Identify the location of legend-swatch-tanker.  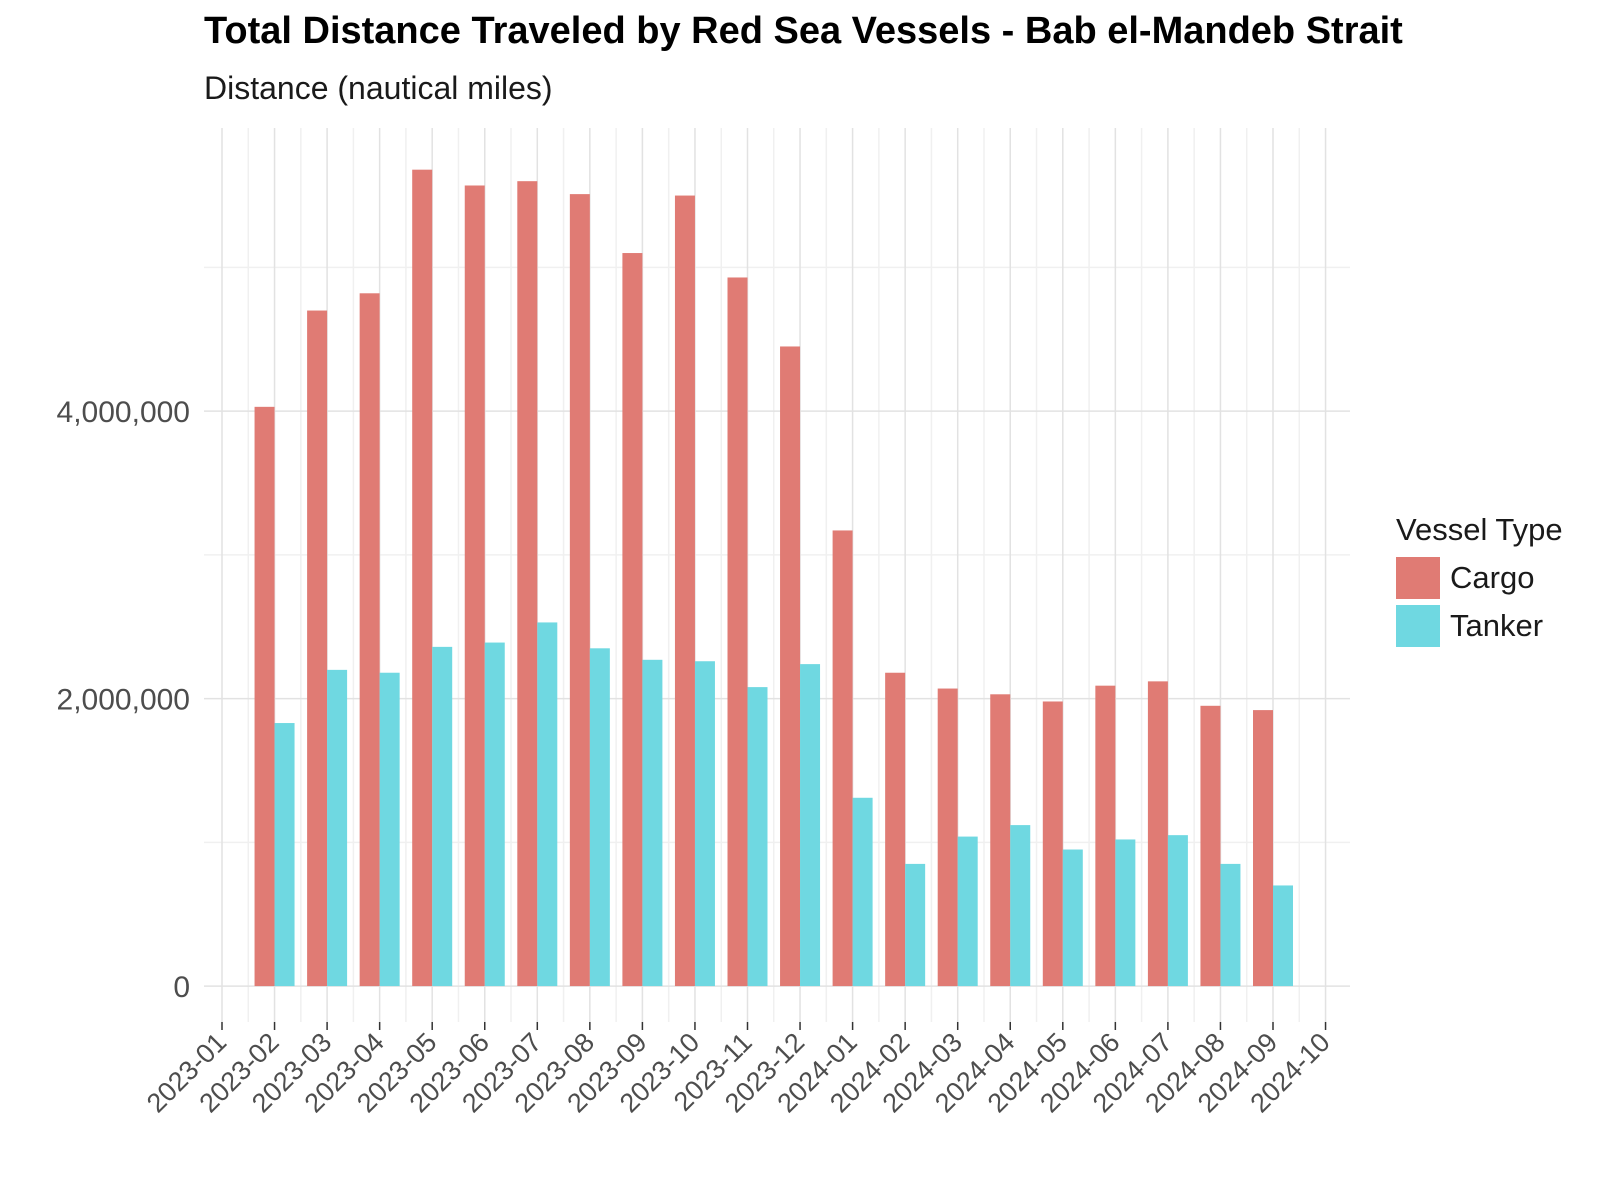
(1418, 626).